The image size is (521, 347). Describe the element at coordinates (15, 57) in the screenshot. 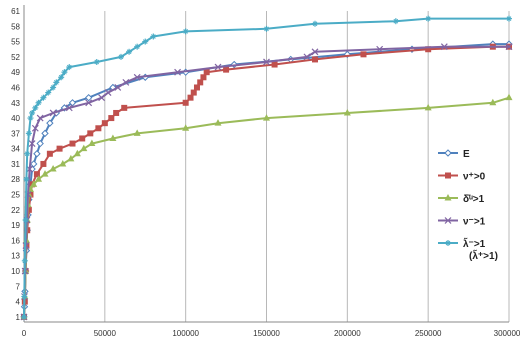

I see `y-tick-label: 52` at that location.